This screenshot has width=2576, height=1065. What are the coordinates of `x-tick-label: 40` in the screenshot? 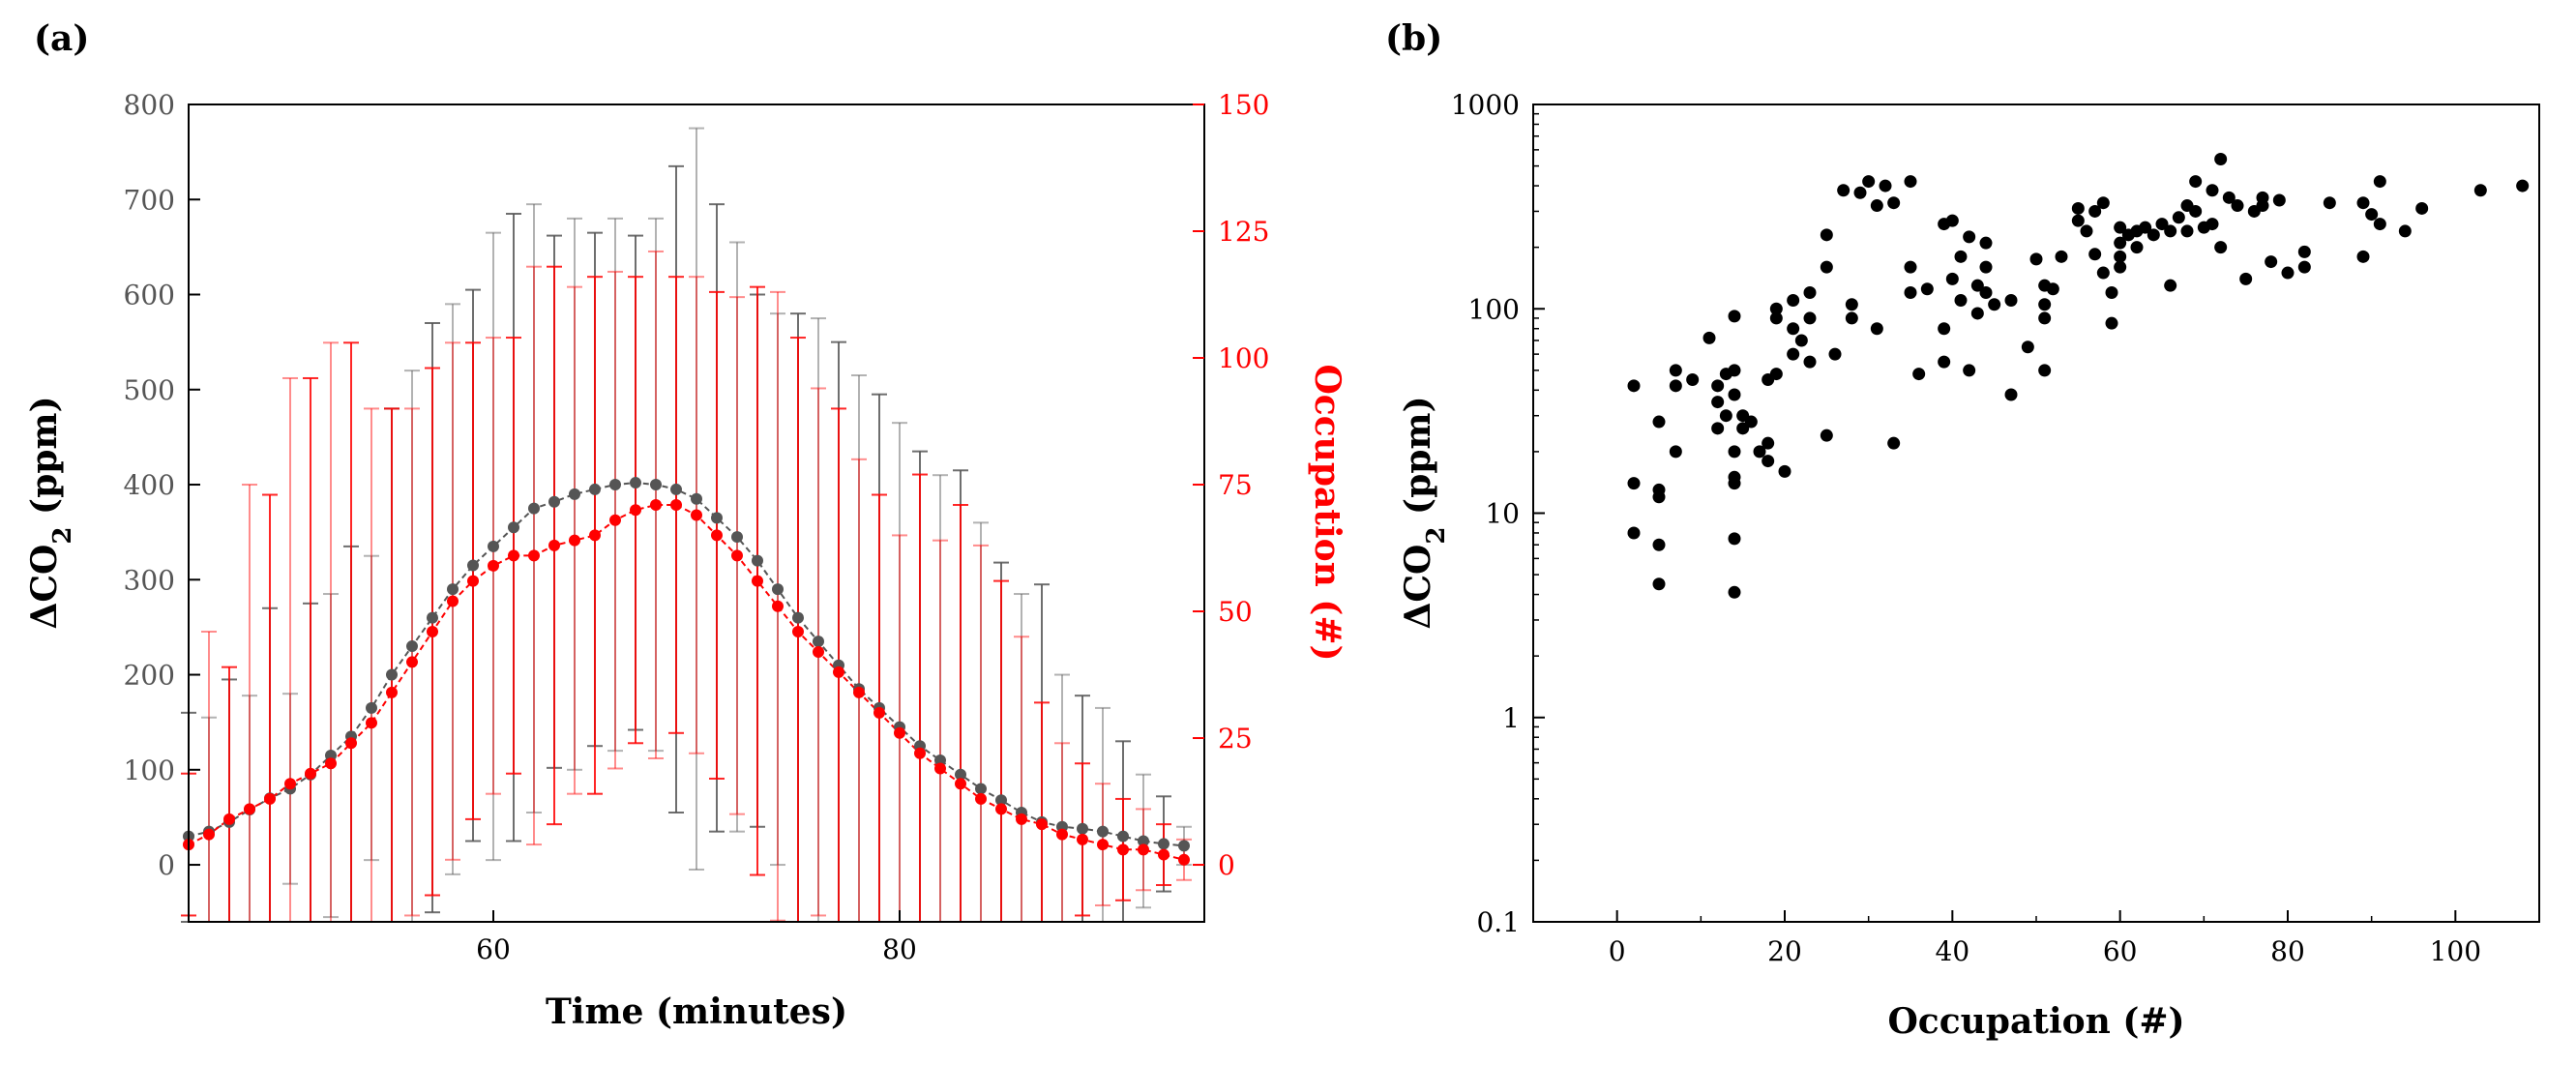 It's located at (1953, 951).